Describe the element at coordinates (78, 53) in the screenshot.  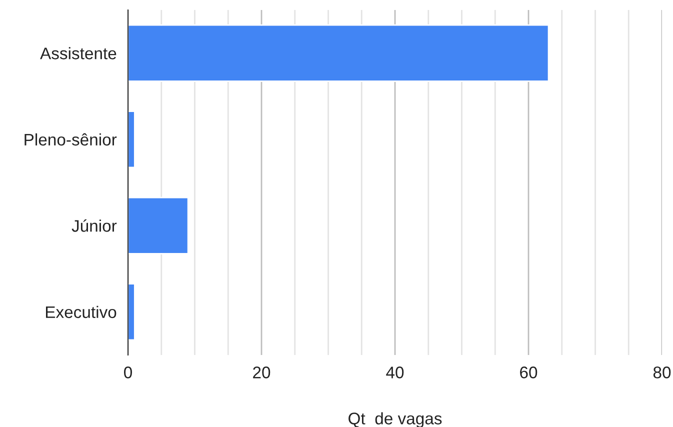
I see `y-tick-label: Assistente` at that location.